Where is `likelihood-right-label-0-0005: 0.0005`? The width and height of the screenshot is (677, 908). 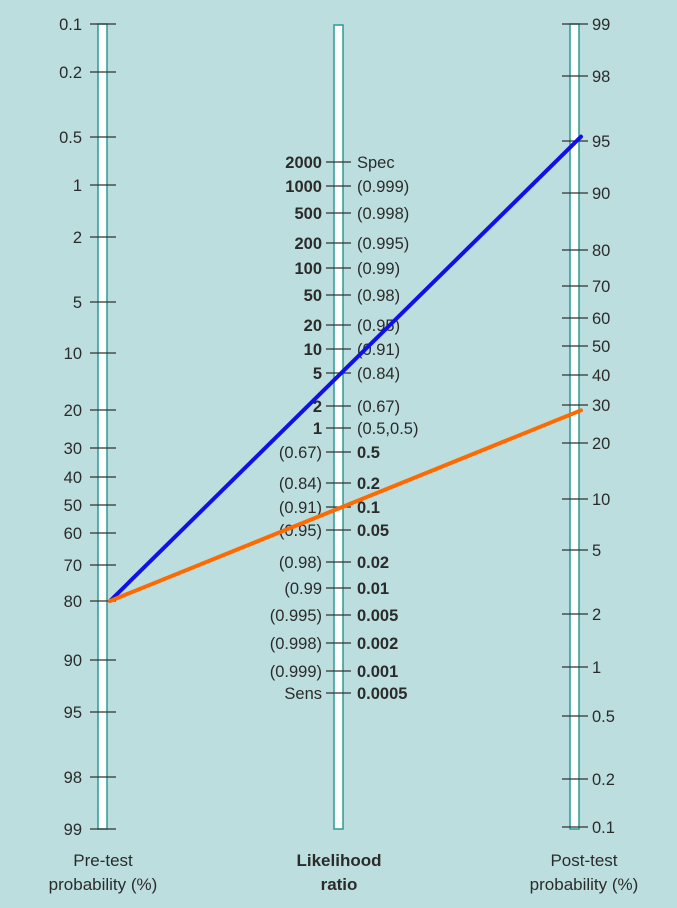
likelihood-right-label-0-0005: 0.0005 is located at coordinates (382, 694).